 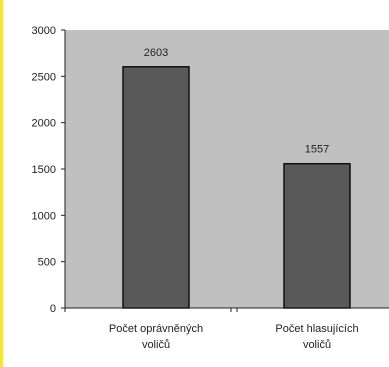 I want to click on y-tick-label: 2500, so click(x=44, y=77).